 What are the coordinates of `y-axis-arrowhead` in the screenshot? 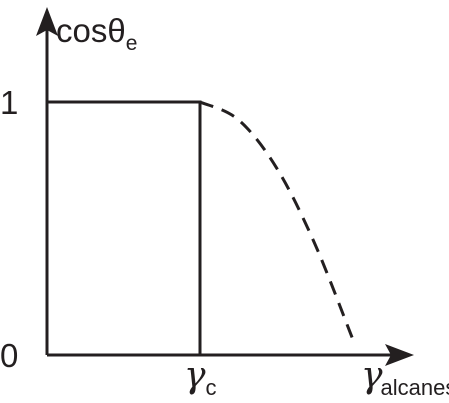 It's located at (47, 21).